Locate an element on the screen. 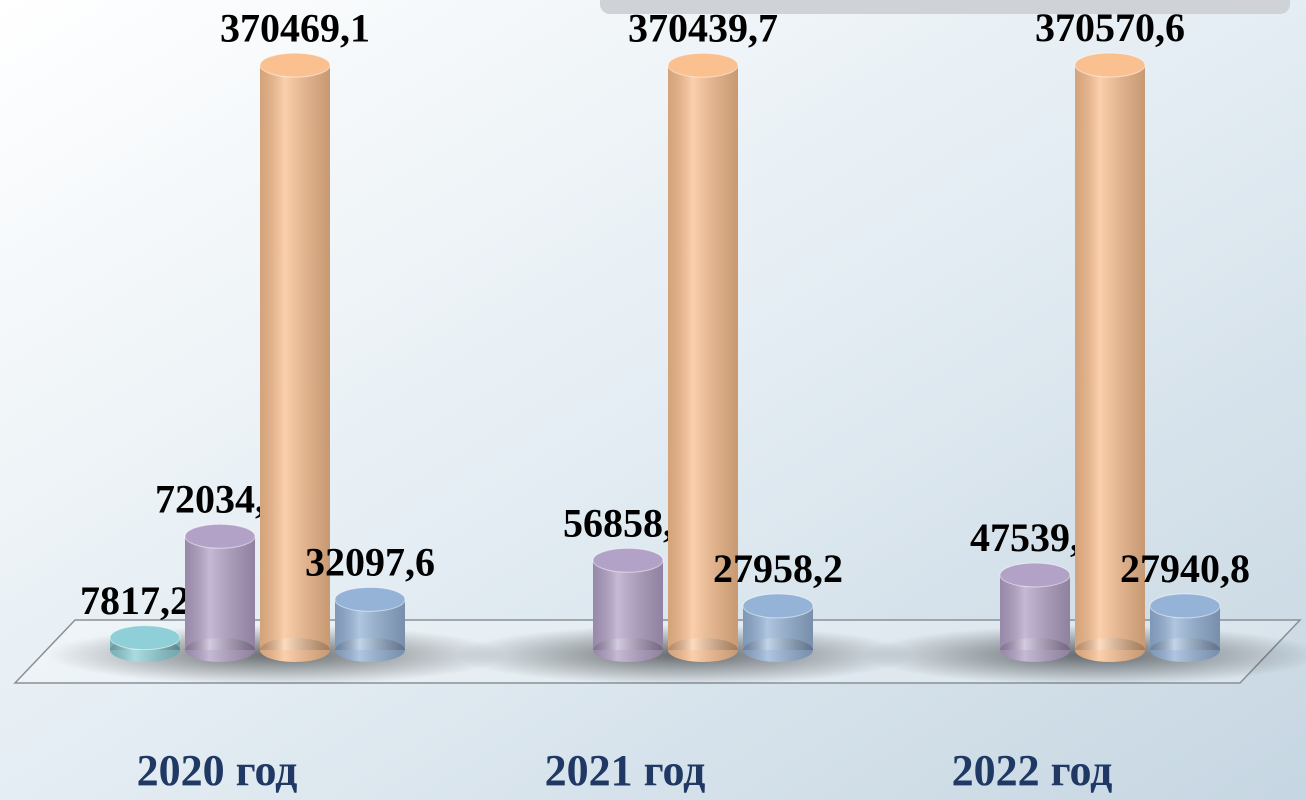 Image resolution: width=1306 pixels, height=800 pixels. x-tick-label: 2021 год is located at coordinates (625, 770).